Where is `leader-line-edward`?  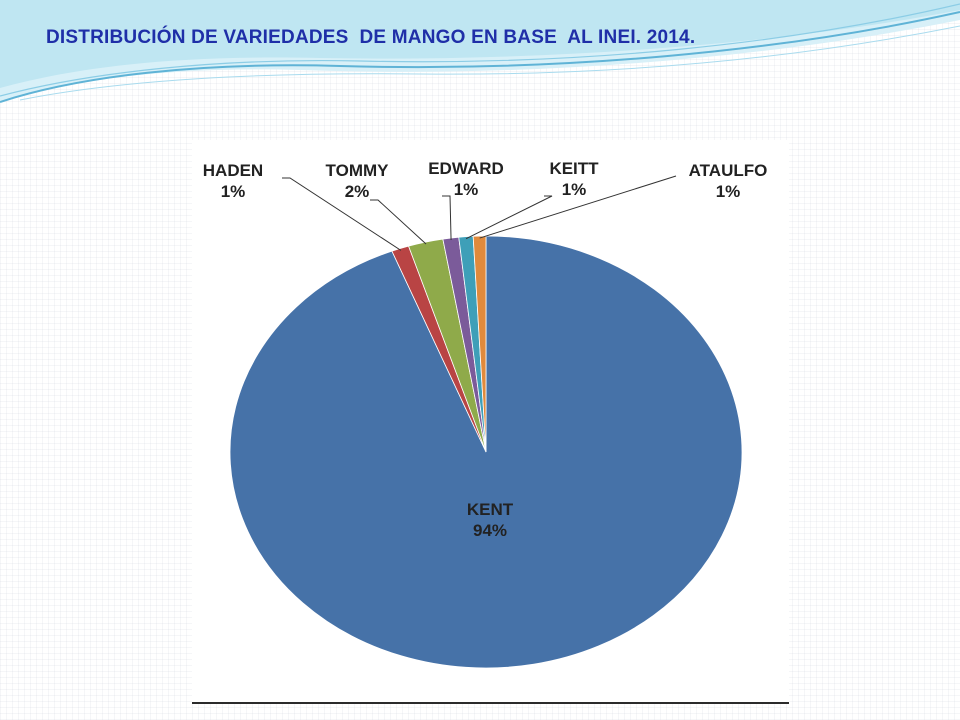
leader-line-edward is located at coordinates (447, 218).